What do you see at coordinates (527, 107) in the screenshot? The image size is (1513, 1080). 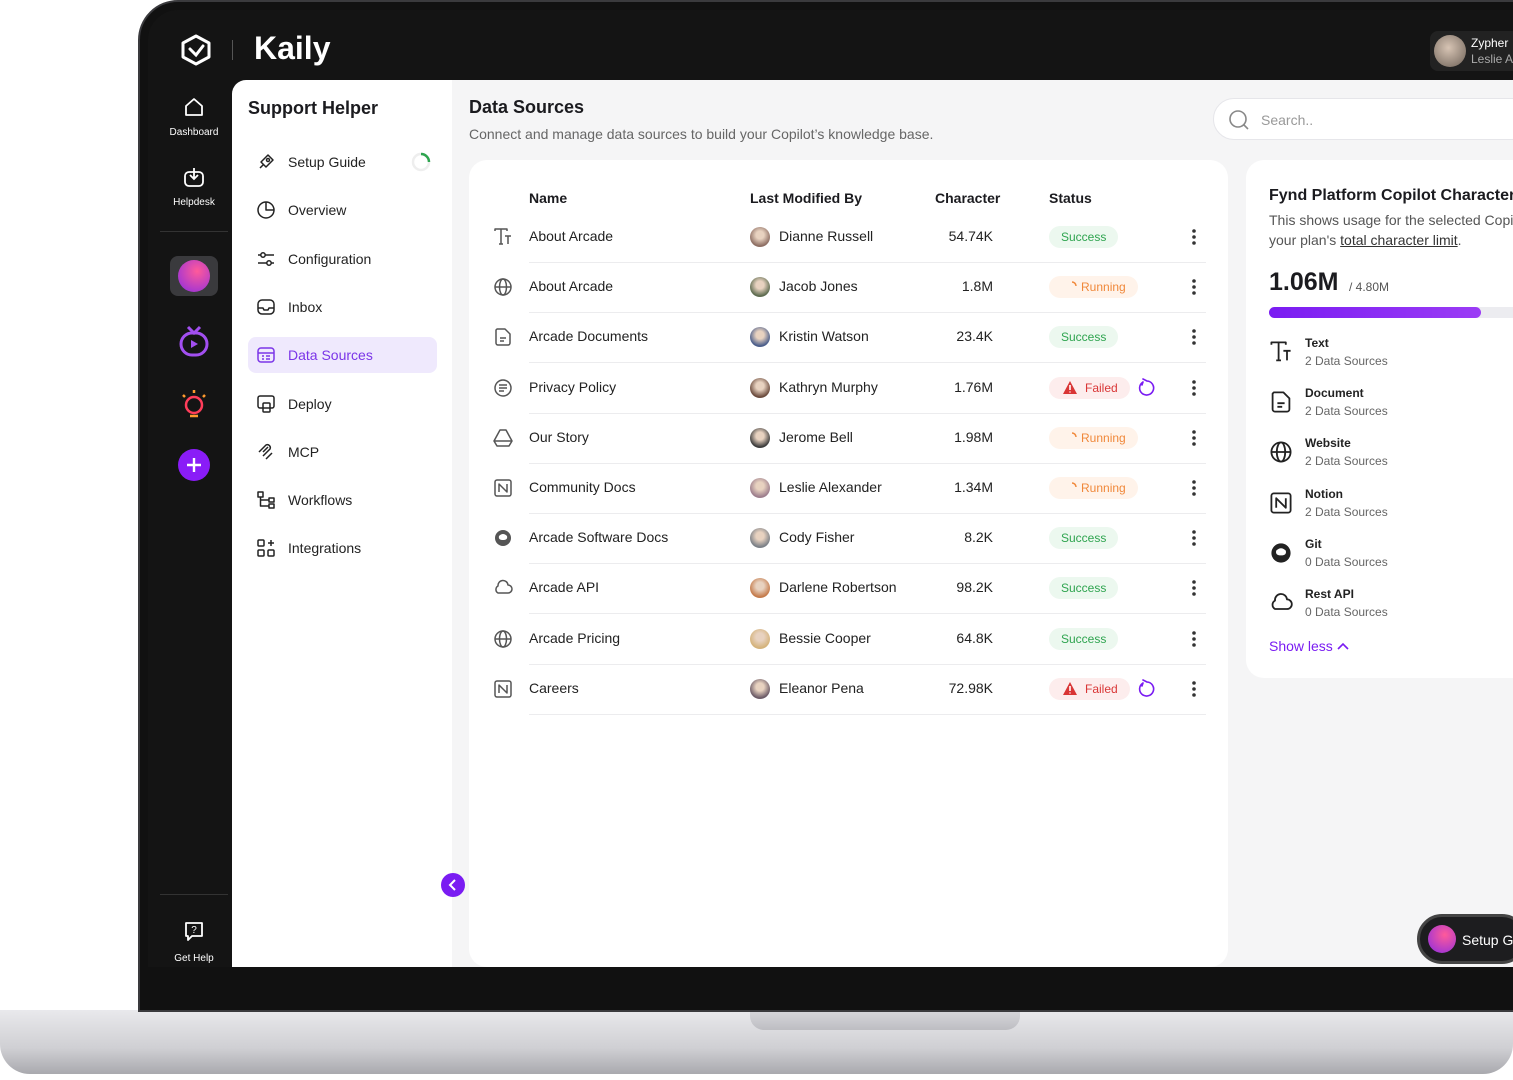 I see `page-title: Data Sources` at bounding box center [527, 107].